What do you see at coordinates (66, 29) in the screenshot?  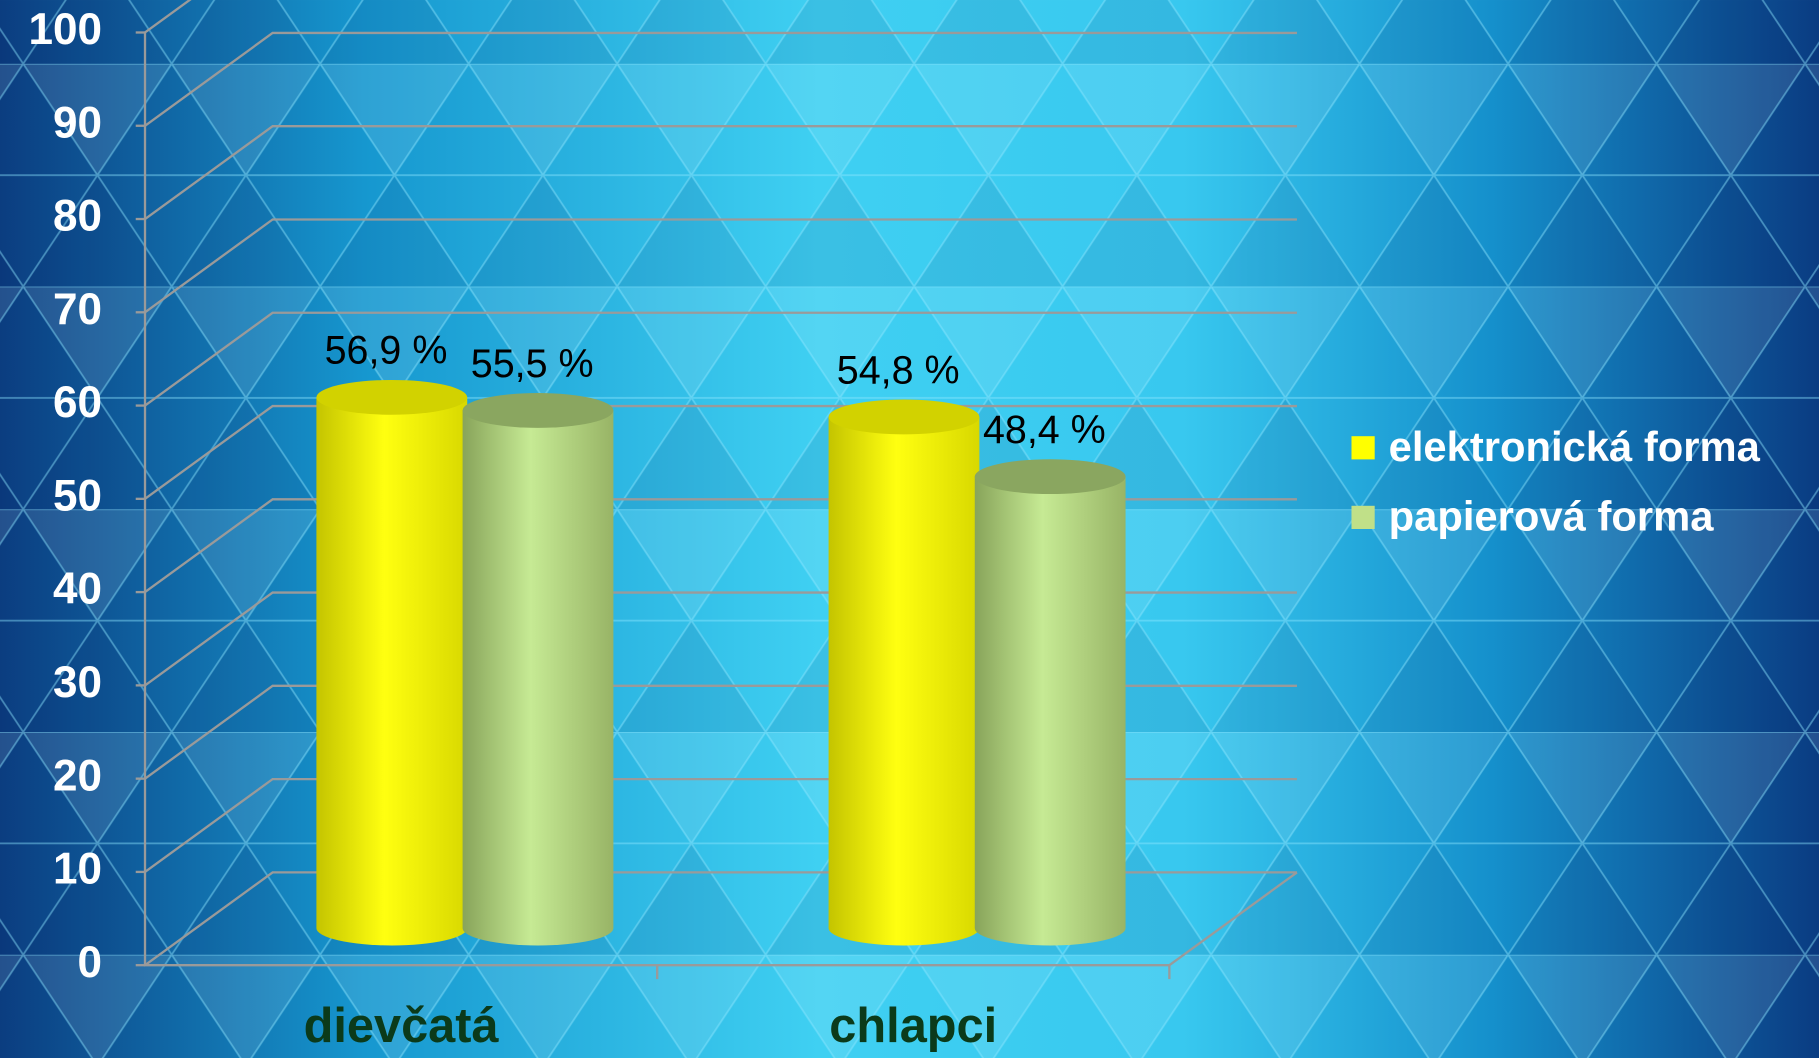 I see `y-tick-label: 100` at bounding box center [66, 29].